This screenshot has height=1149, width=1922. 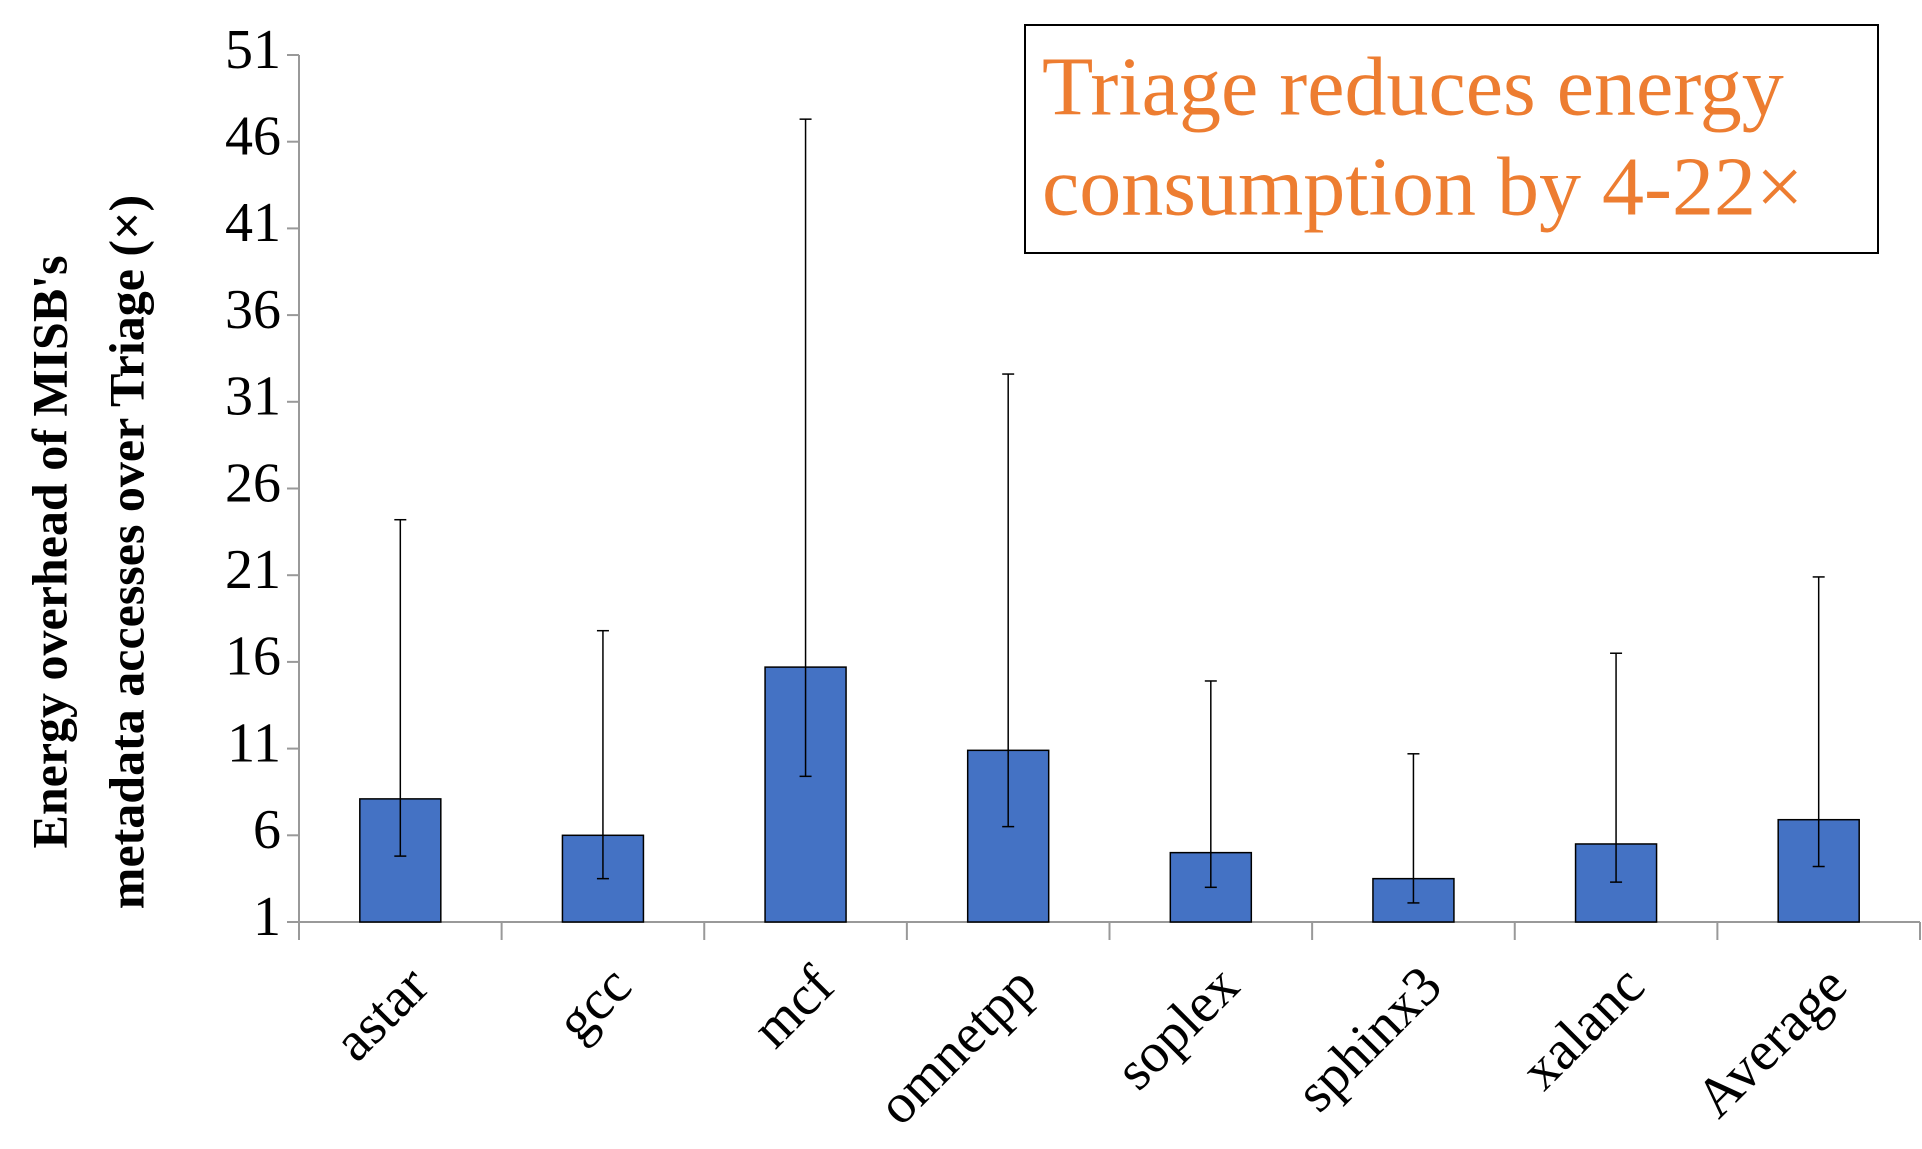 I want to click on y-tick-label: 21, so click(x=253, y=570).